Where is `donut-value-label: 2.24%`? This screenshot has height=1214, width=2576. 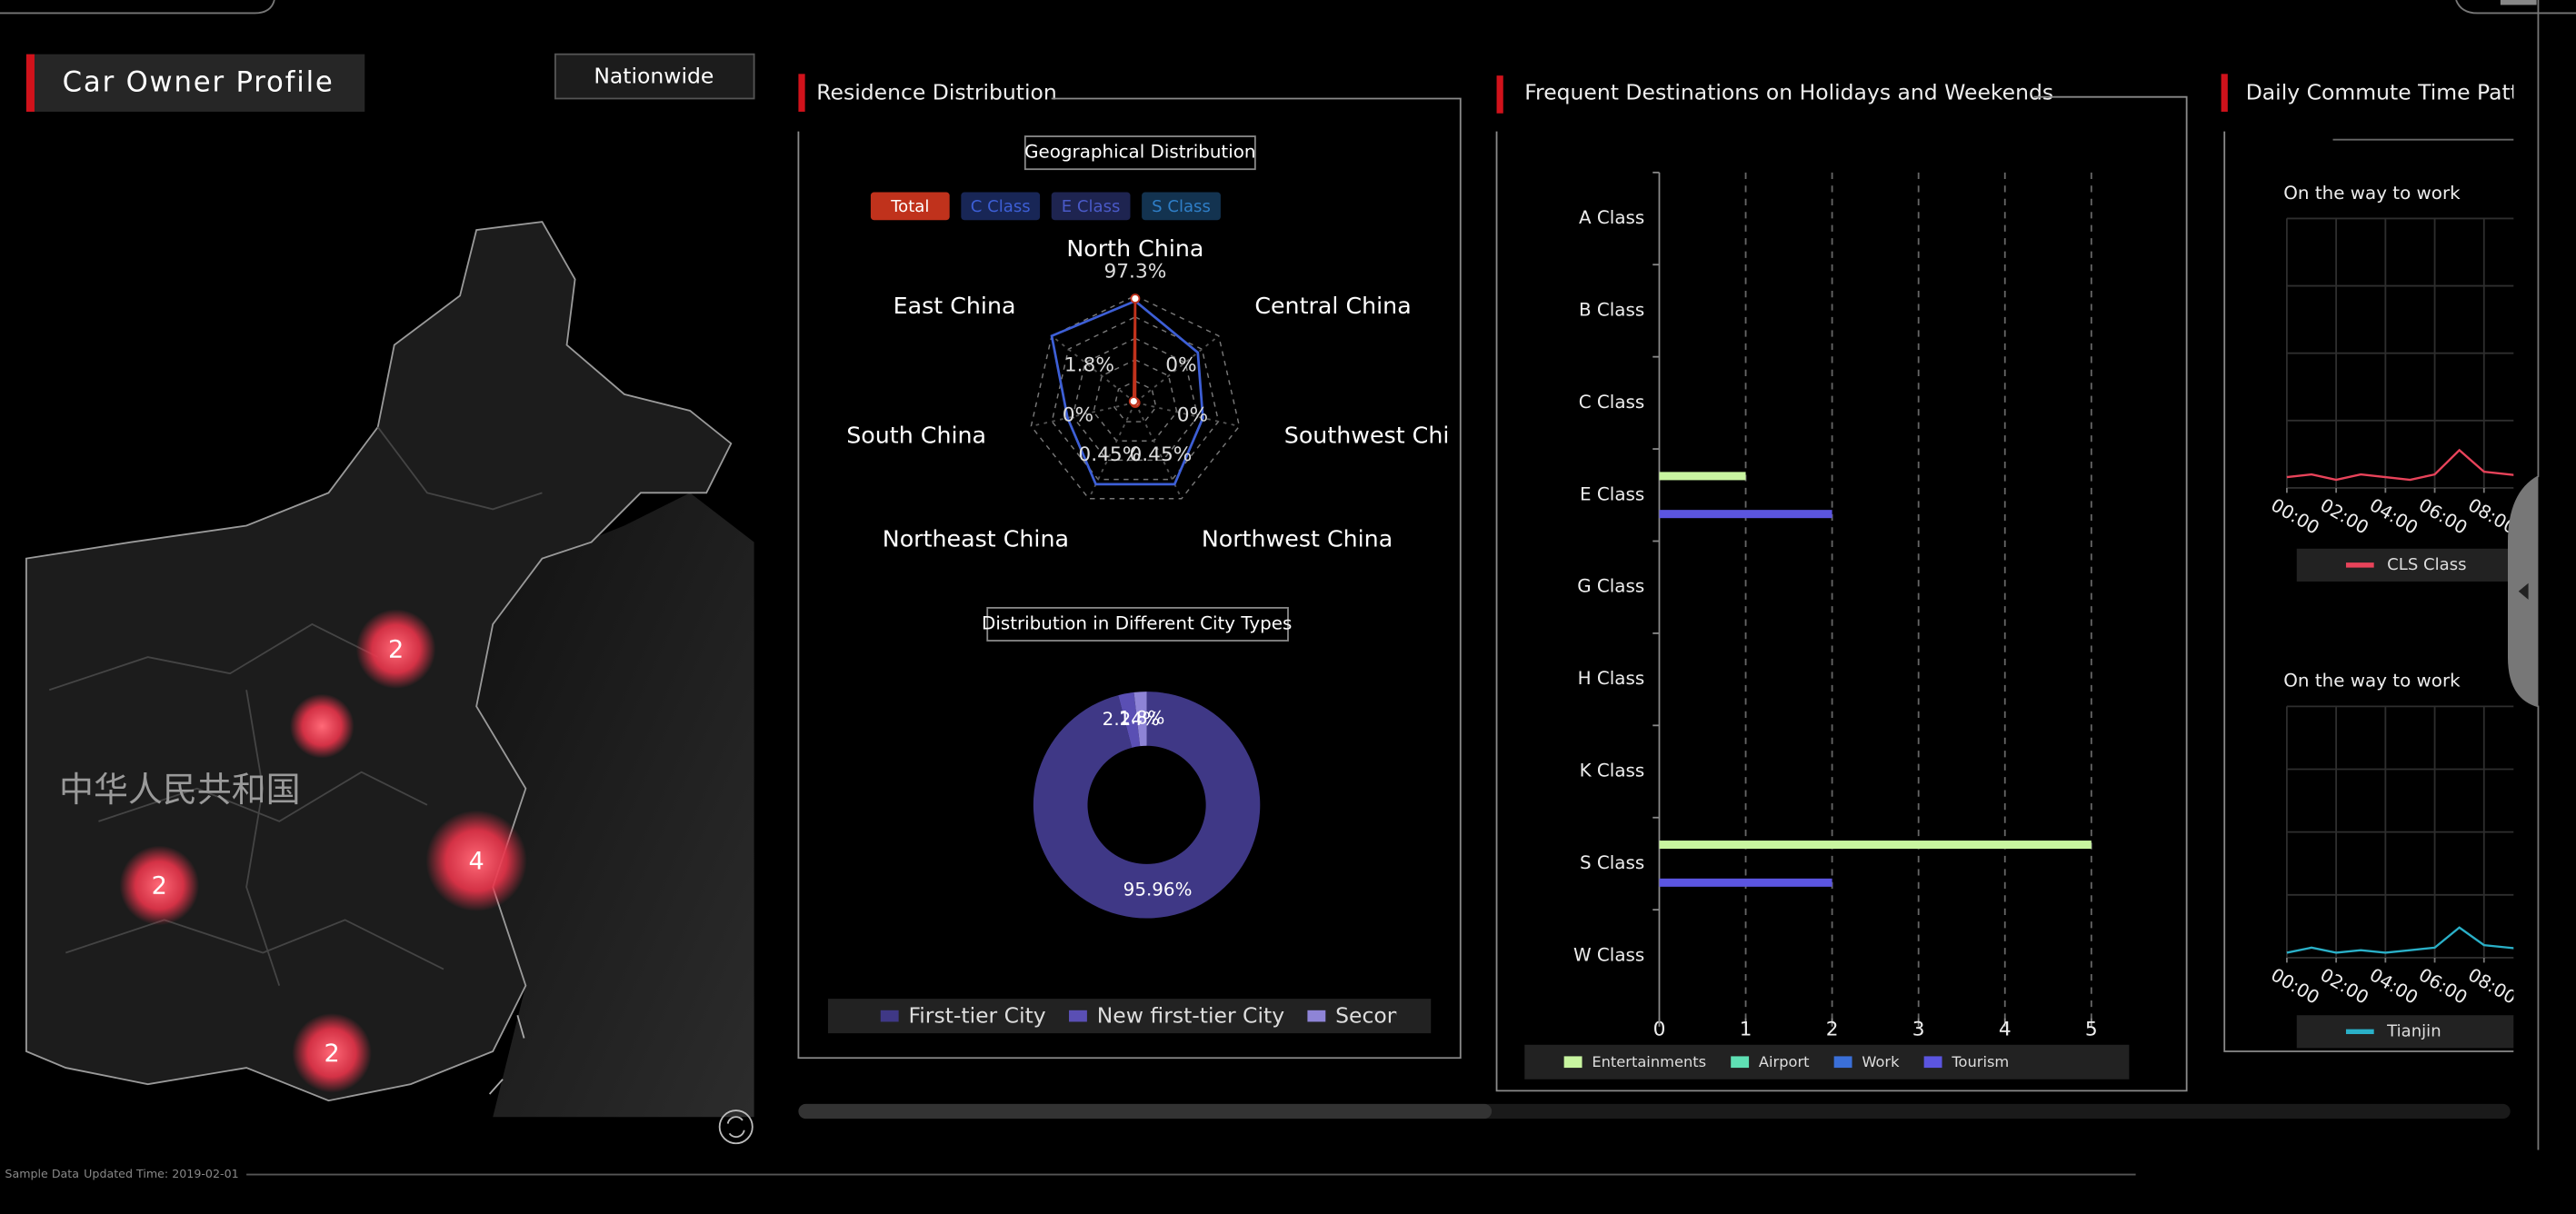
donut-value-label: 2.24% is located at coordinates (1131, 719).